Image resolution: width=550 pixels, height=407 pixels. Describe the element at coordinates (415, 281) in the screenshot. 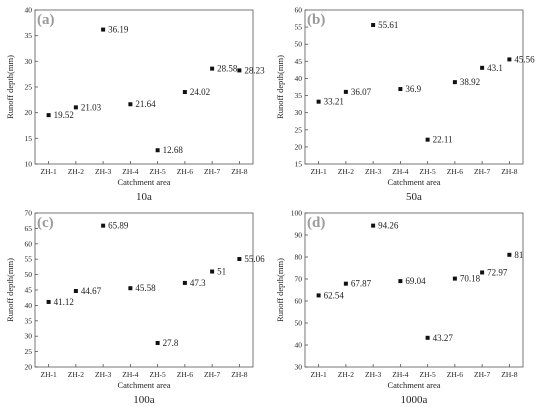

I see `data-label: 69.04` at that location.